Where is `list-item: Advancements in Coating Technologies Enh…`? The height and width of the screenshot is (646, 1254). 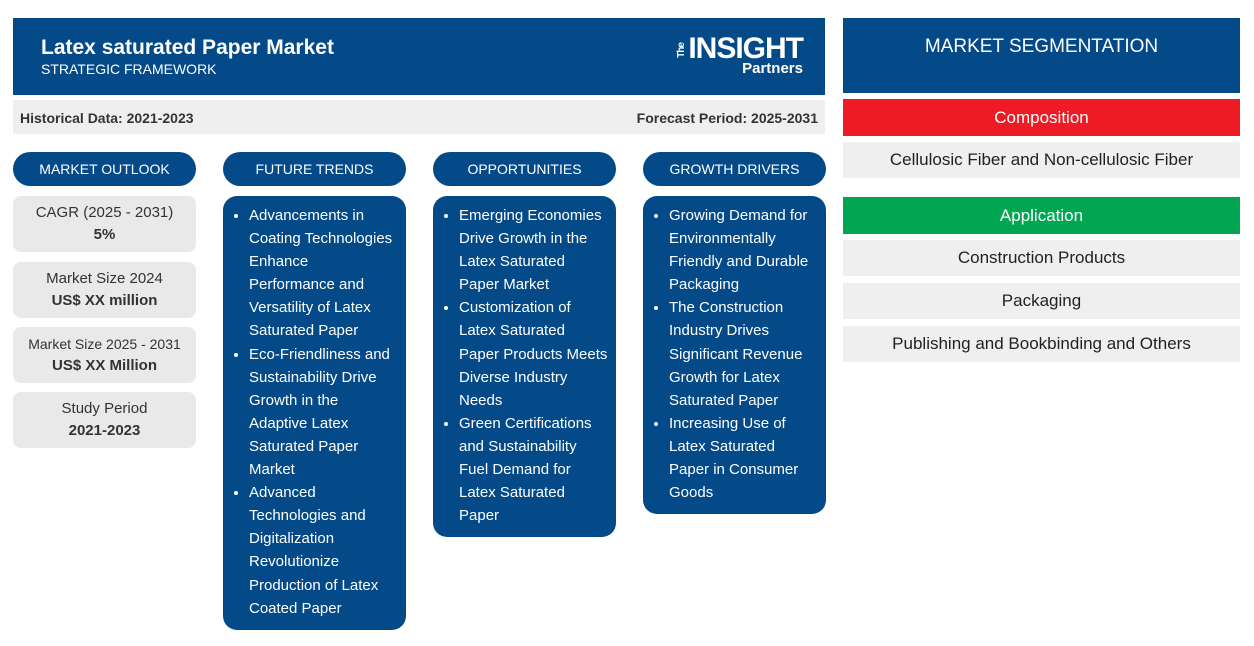
list-item: Advancements in Coating Technologies Enh… is located at coordinates (323, 273).